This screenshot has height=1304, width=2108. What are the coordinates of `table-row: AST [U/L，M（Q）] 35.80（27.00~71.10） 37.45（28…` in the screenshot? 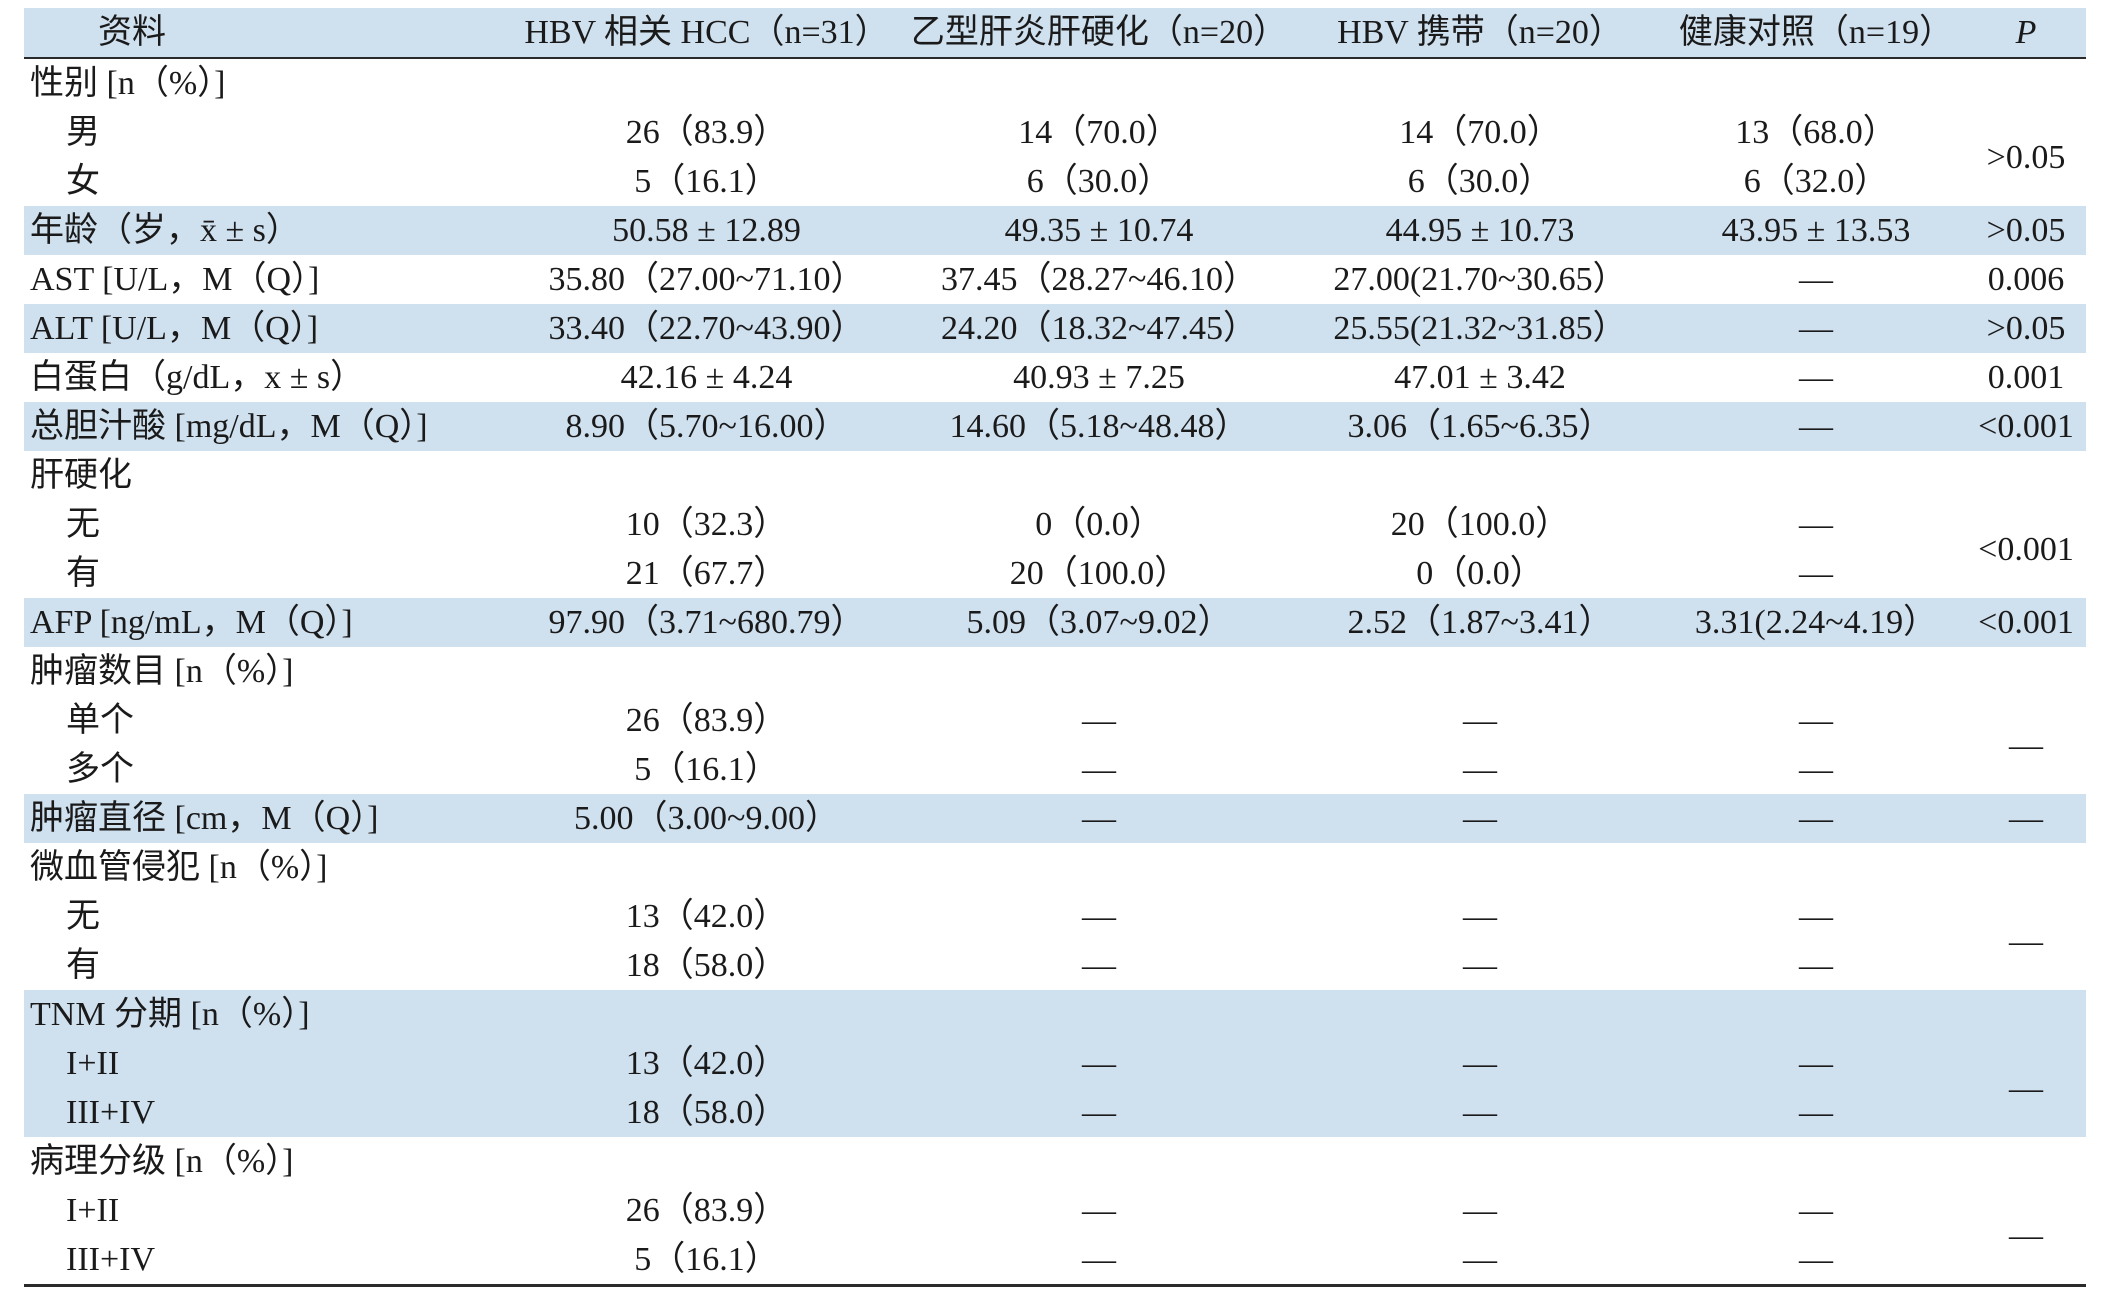 It's located at (1055, 279).